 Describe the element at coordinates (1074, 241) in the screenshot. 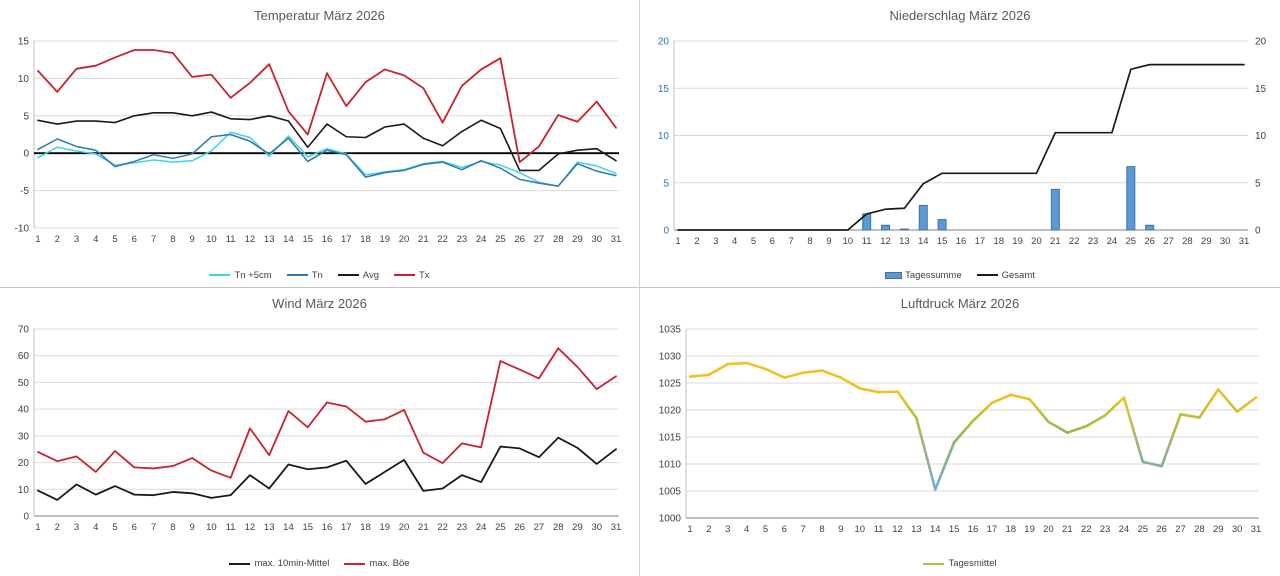

I see `svg-text: 22` at that location.